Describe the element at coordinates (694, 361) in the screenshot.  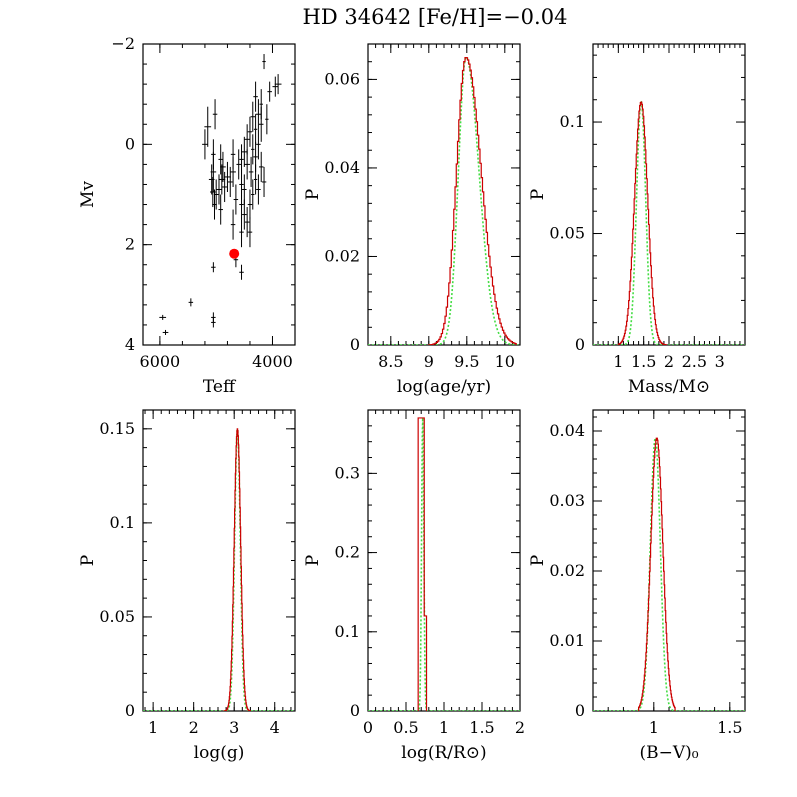
I see `x-tick-label: 2.5` at that location.